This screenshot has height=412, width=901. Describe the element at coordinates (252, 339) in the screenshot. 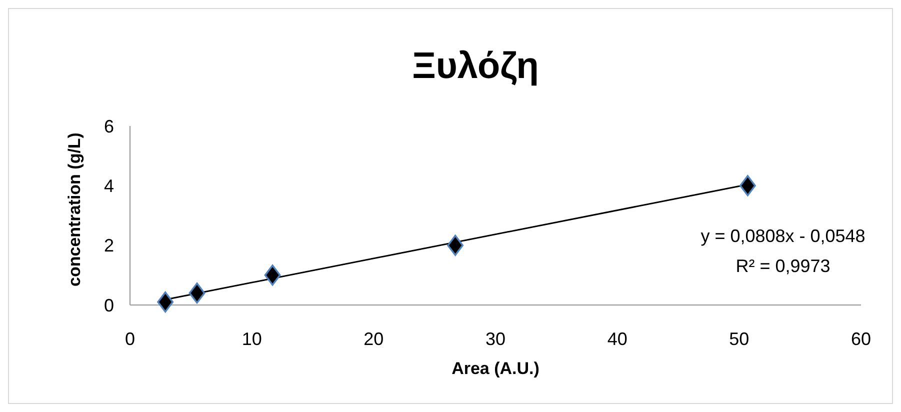

I see `x-tick-label: 10` at that location.